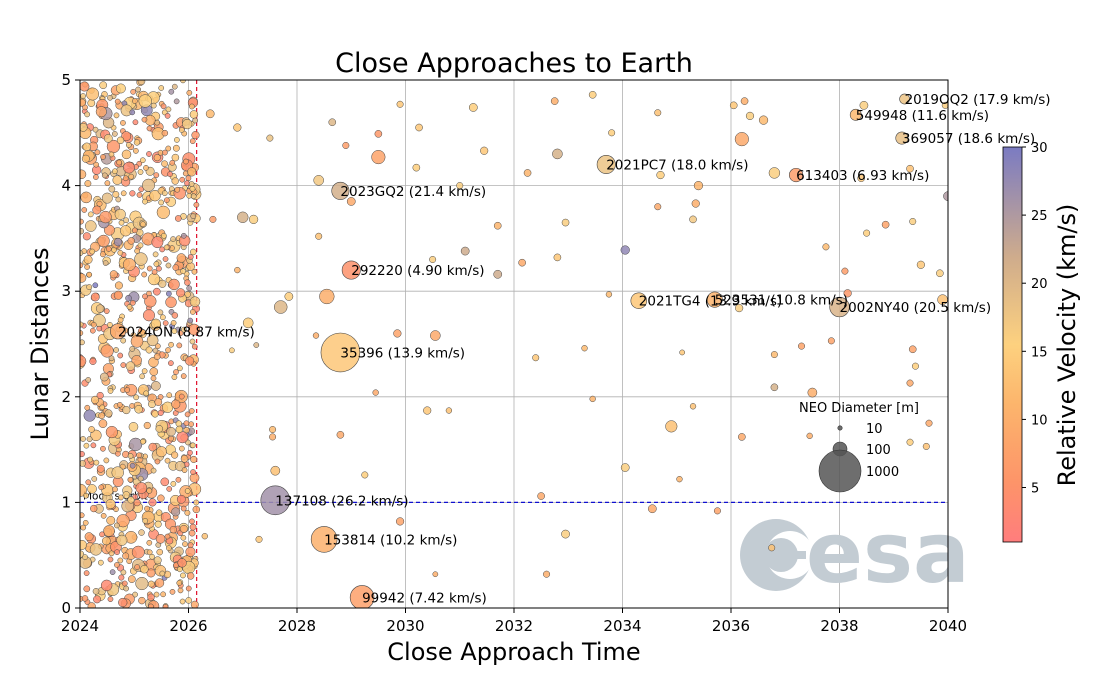 The width and height of the screenshot is (1098, 694). Describe the element at coordinates (405, 626) in the screenshot. I see `x-tick-label: 2030` at that location.